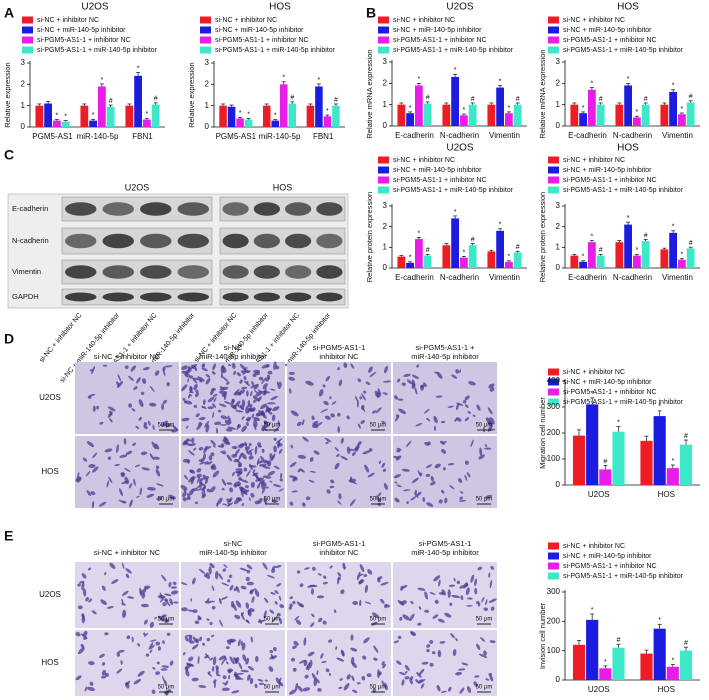 Image resolution: width=709 pixels, height=700 pixels. Describe the element at coordinates (98, 136) in the screenshot. I see `x-tick-label: miR-140-5p` at that location.